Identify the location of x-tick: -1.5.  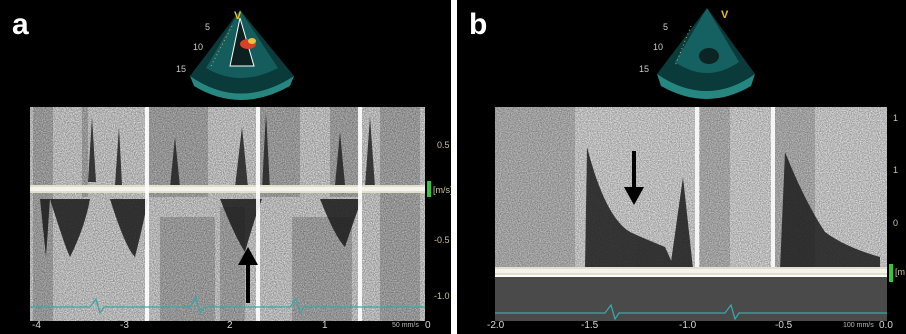
(590, 325).